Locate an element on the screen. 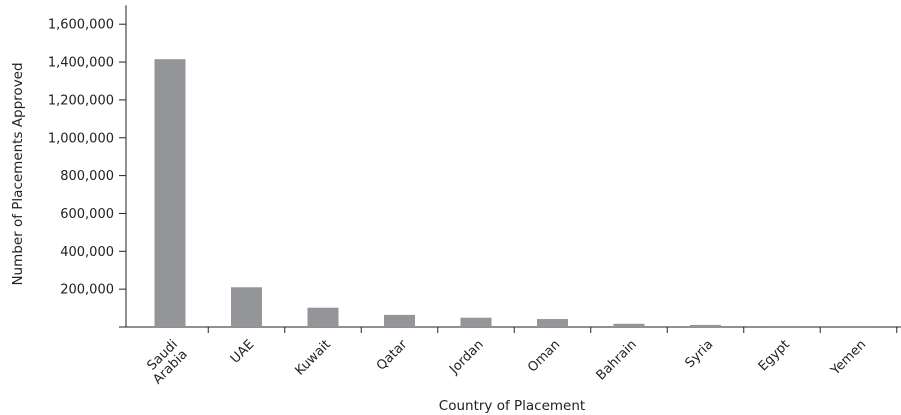 This screenshot has width=901, height=415. x-tick-label: SaudiArabia is located at coordinates (165, 362).